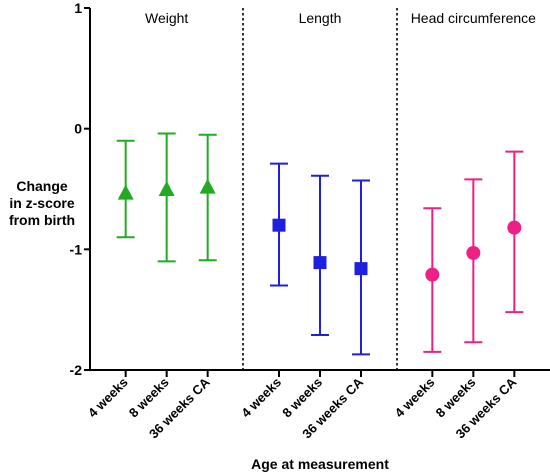 The height and width of the screenshot is (476, 550). Describe the element at coordinates (320, 464) in the screenshot. I see `x-axis-label: Age at measurement` at that location.